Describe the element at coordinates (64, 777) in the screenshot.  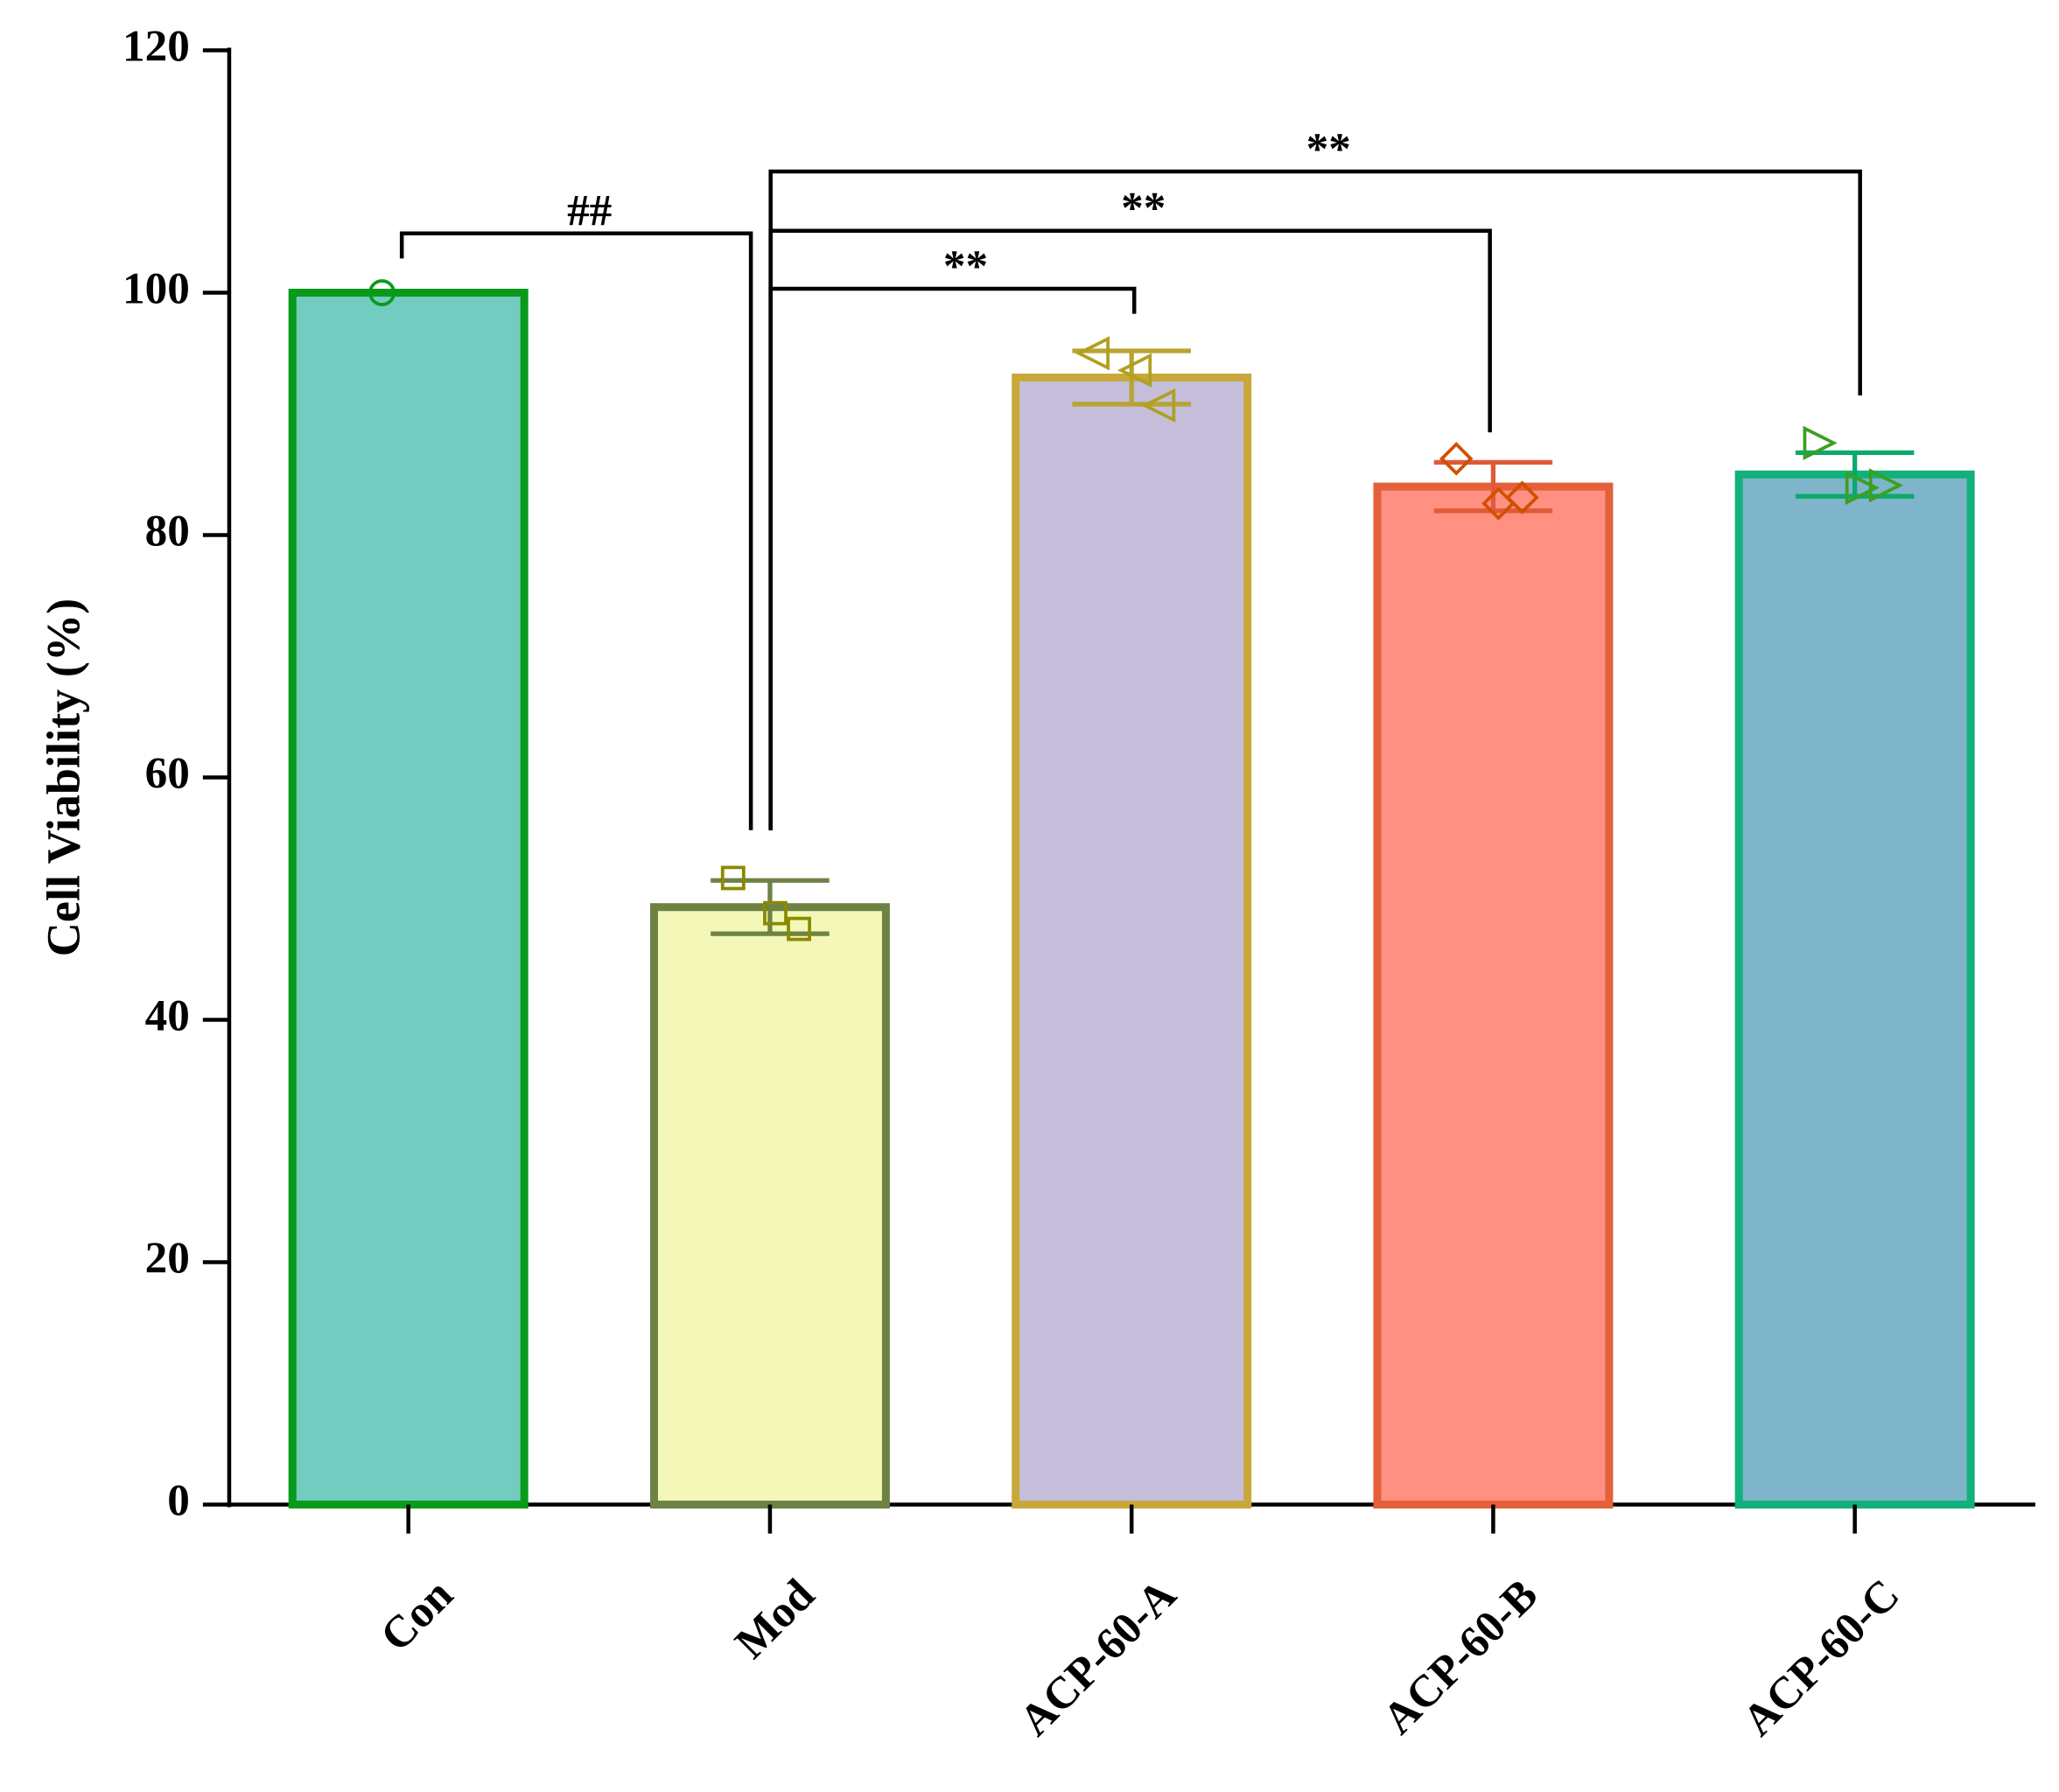
I see `y-axis-label: Cell Viability (%)` at that location.